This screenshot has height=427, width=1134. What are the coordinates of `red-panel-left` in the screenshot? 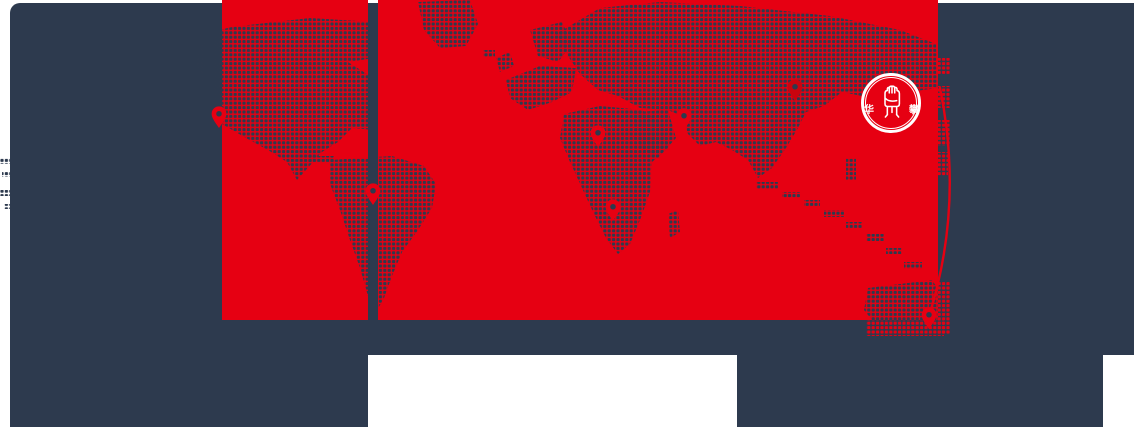 It's located at (295, 160).